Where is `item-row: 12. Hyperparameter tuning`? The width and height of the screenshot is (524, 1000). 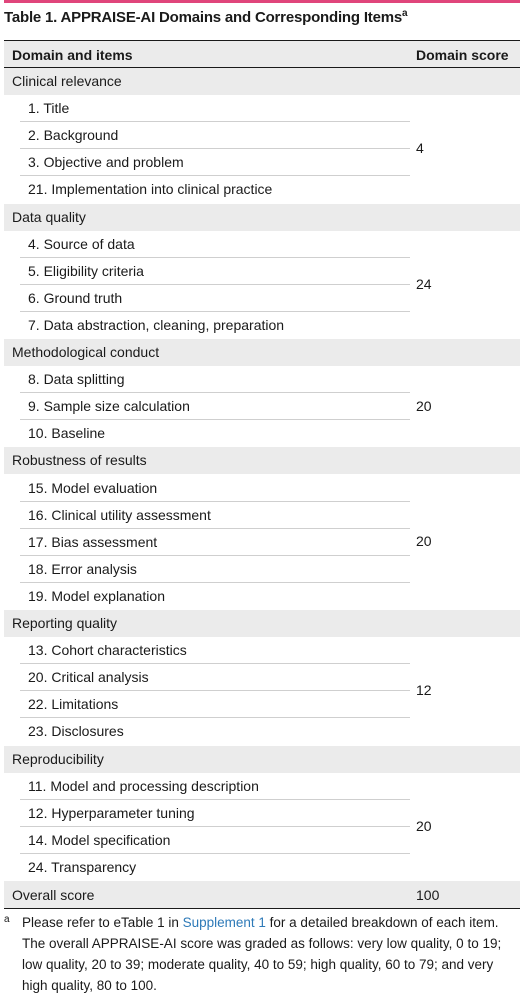
item-row: 12. Hyperparameter tuning is located at coordinates (262, 813).